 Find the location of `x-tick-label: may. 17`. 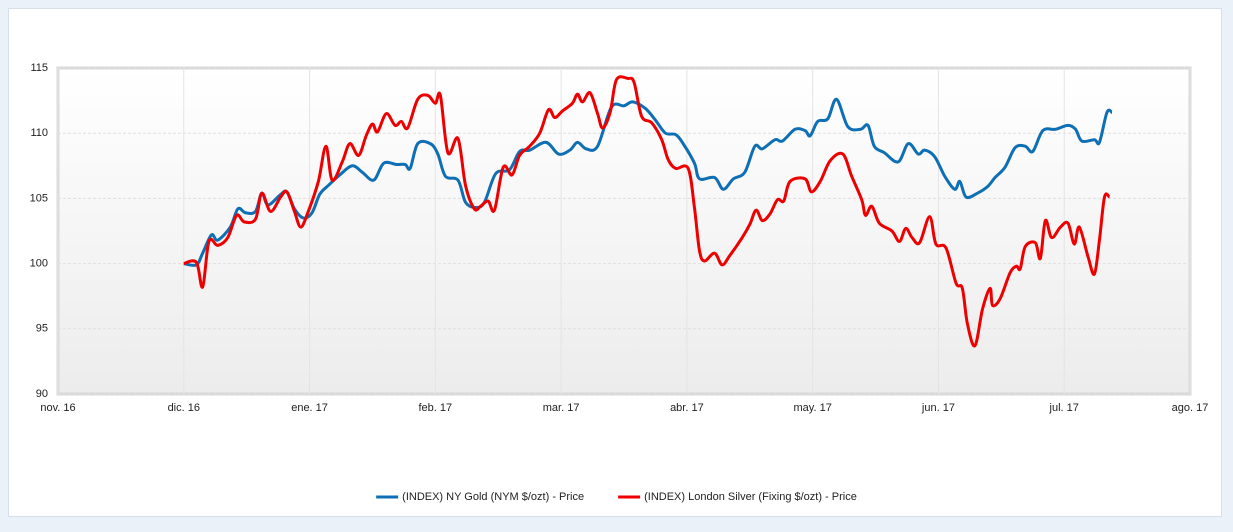

x-tick-label: may. 17 is located at coordinates (813, 408).